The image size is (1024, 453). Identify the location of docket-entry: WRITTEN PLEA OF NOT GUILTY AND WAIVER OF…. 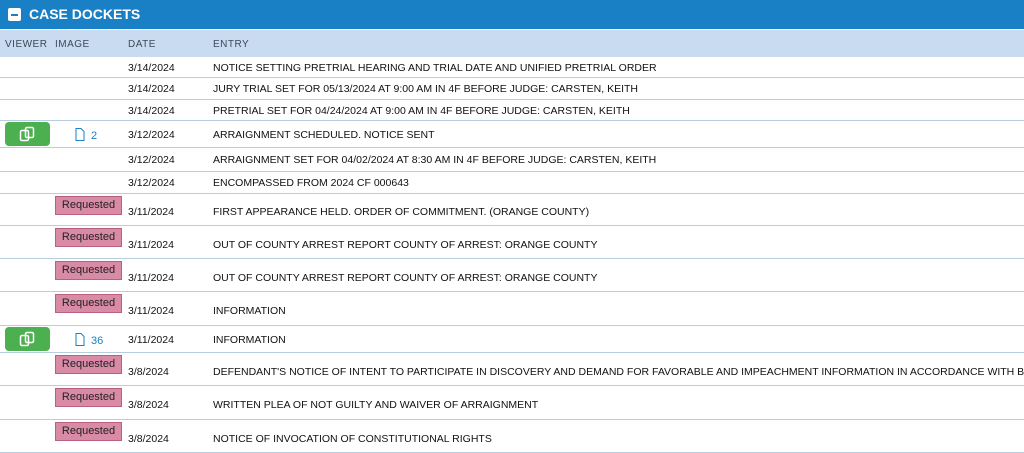
(376, 405).